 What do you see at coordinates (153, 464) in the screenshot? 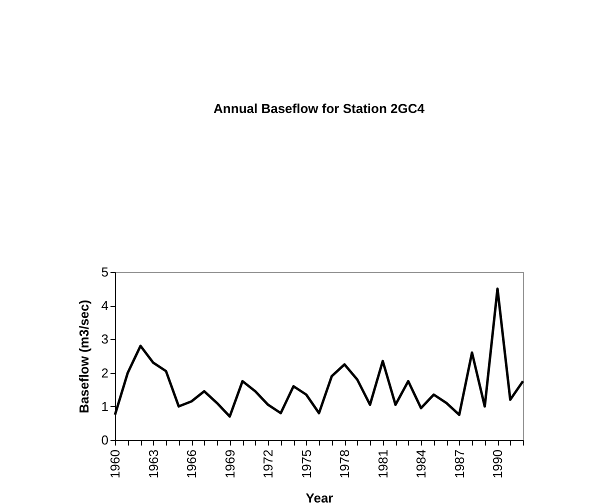
I see `x-tick-label: 1963` at bounding box center [153, 464].